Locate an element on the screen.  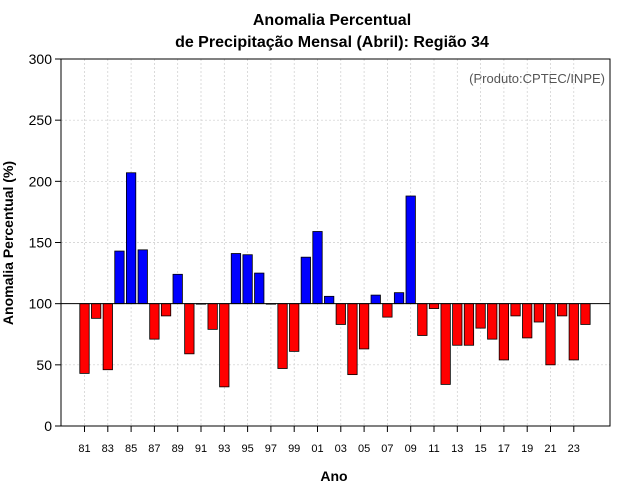
y-tick-label: 250 is located at coordinates (41, 120).